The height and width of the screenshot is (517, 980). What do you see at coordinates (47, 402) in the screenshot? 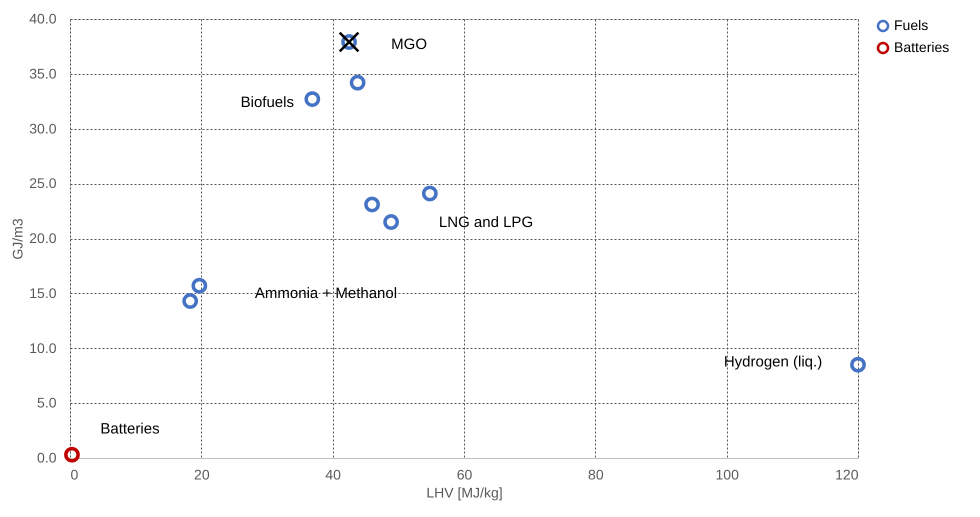
I see `y-tick-label: 5.0` at bounding box center [47, 402].